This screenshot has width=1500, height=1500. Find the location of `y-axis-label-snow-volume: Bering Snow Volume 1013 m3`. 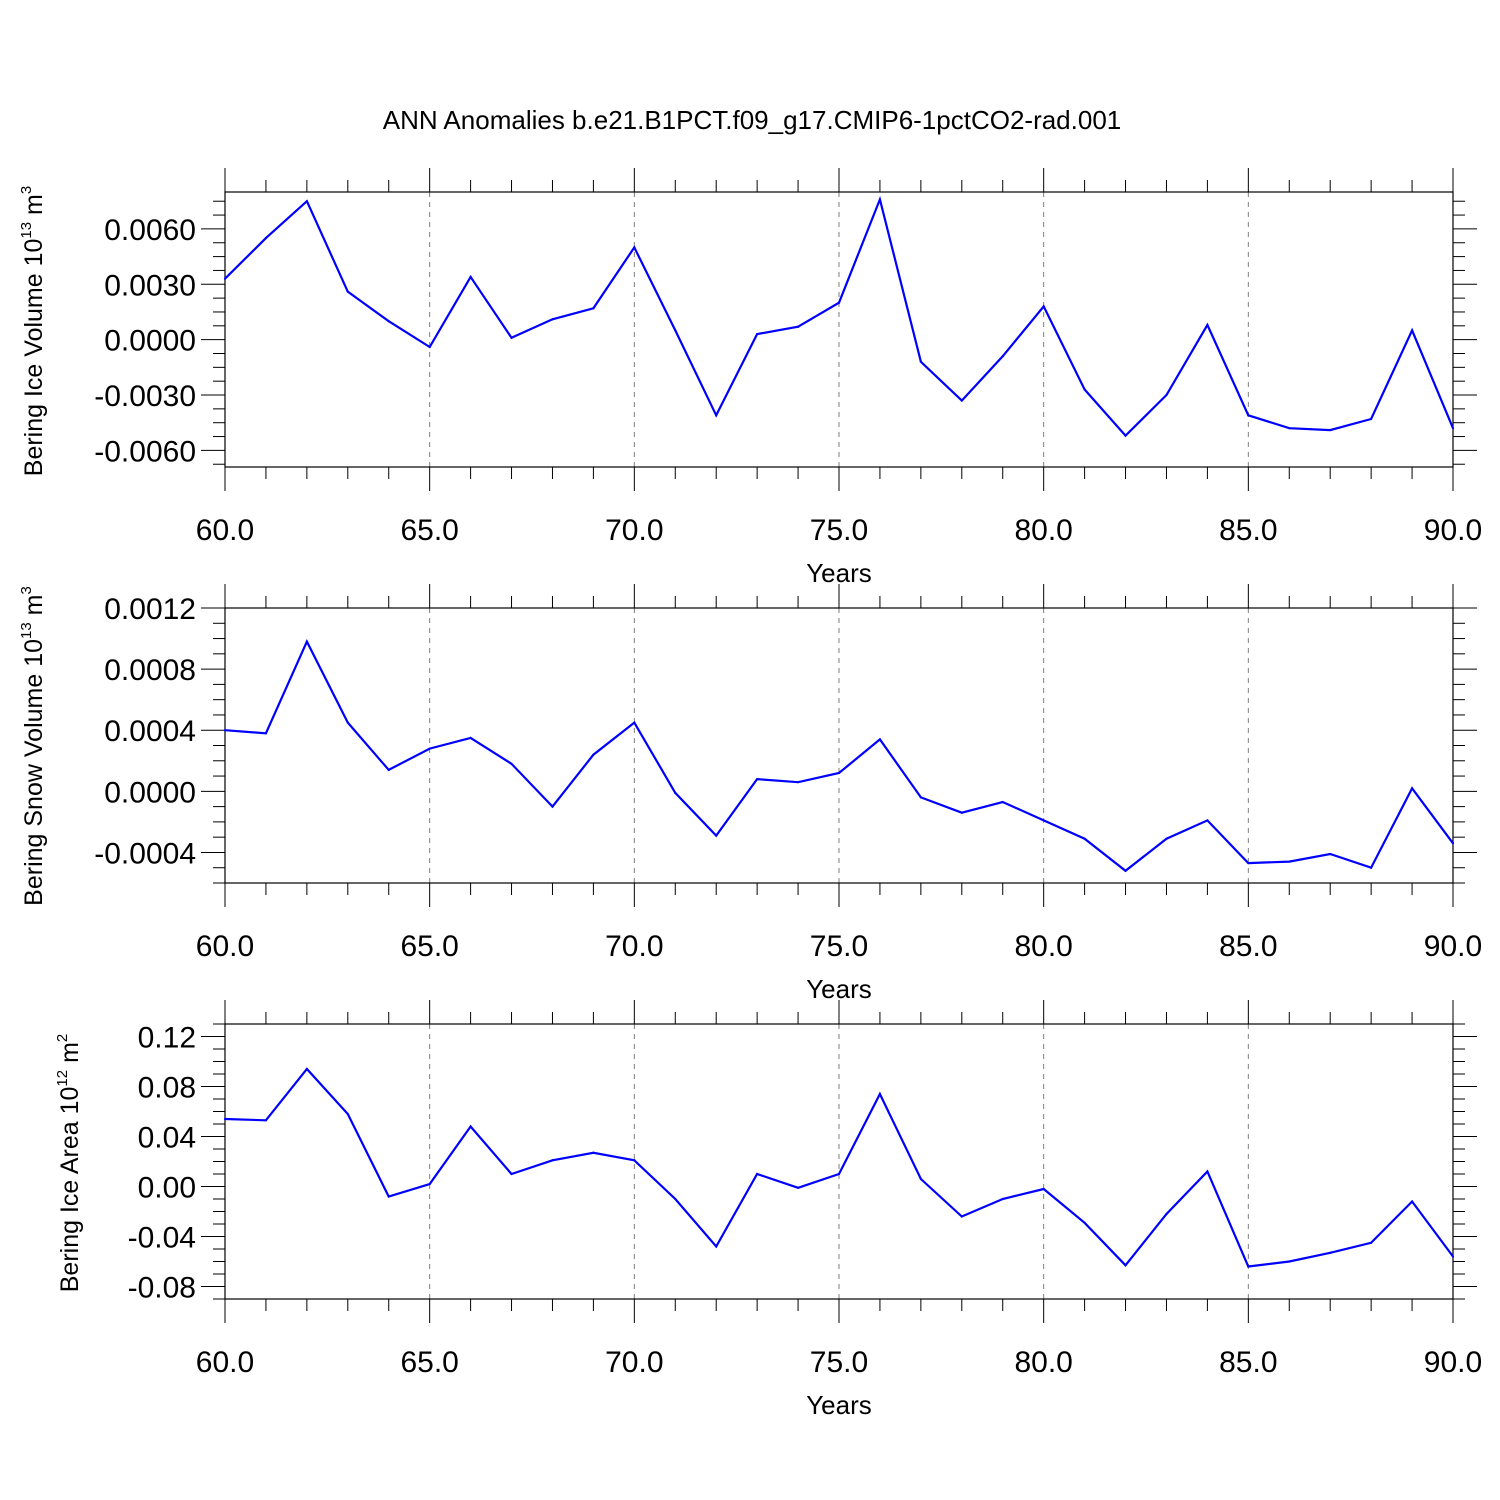

y-axis-label-snow-volume: Bering Snow Volume 1013 m3 is located at coordinates (33, 746).